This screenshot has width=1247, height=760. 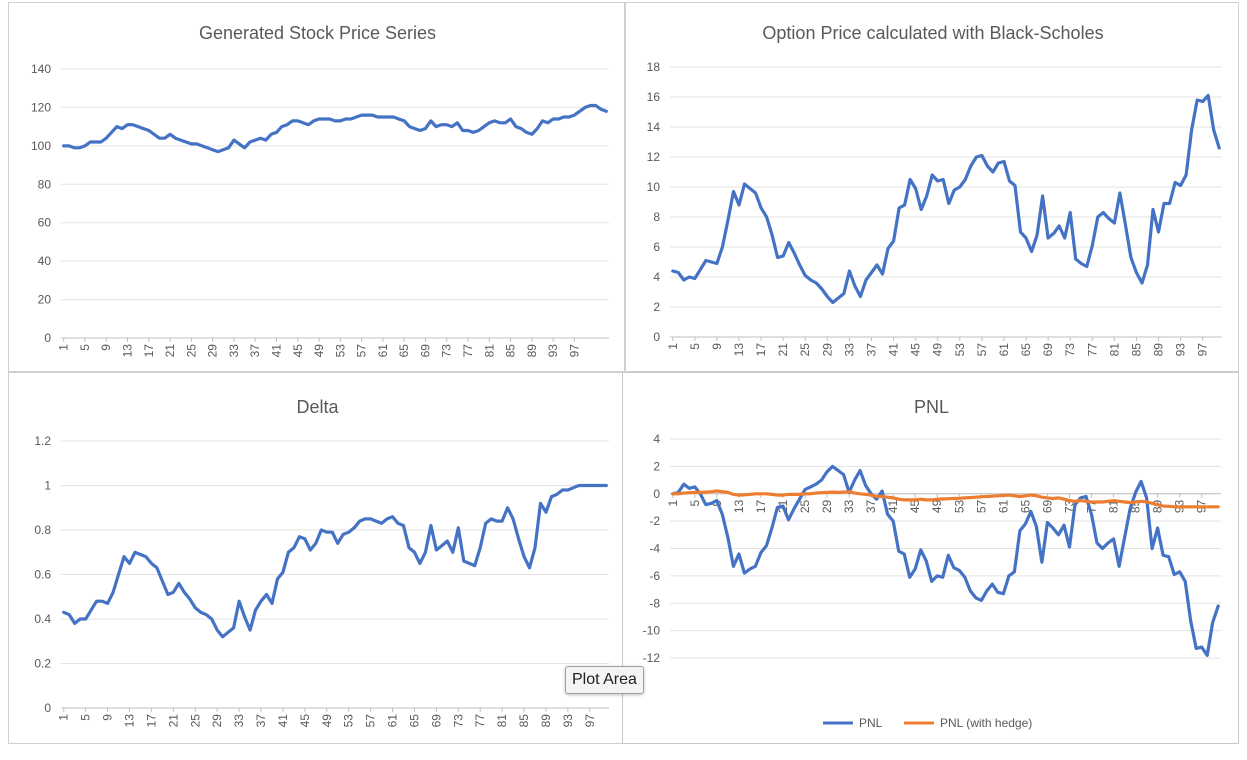 What do you see at coordinates (654, 67) in the screenshot?
I see `y-tick-label: 18` at bounding box center [654, 67].